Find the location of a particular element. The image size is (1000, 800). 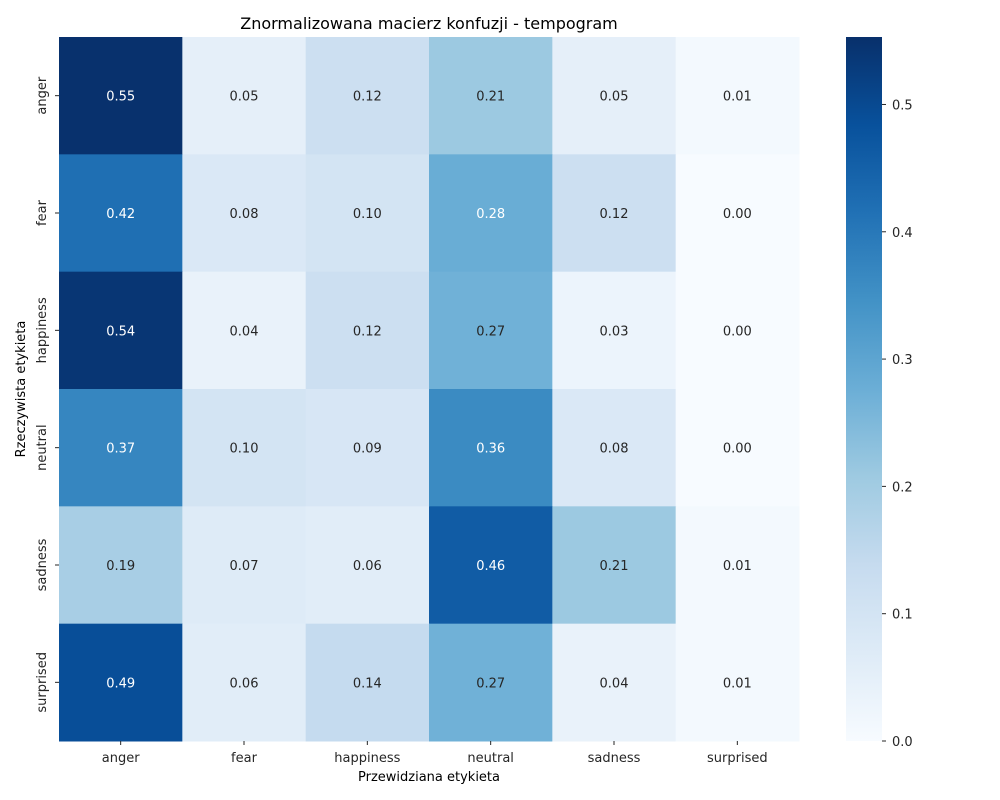

colorbar-tick-label: 0.1 is located at coordinates (902, 615).